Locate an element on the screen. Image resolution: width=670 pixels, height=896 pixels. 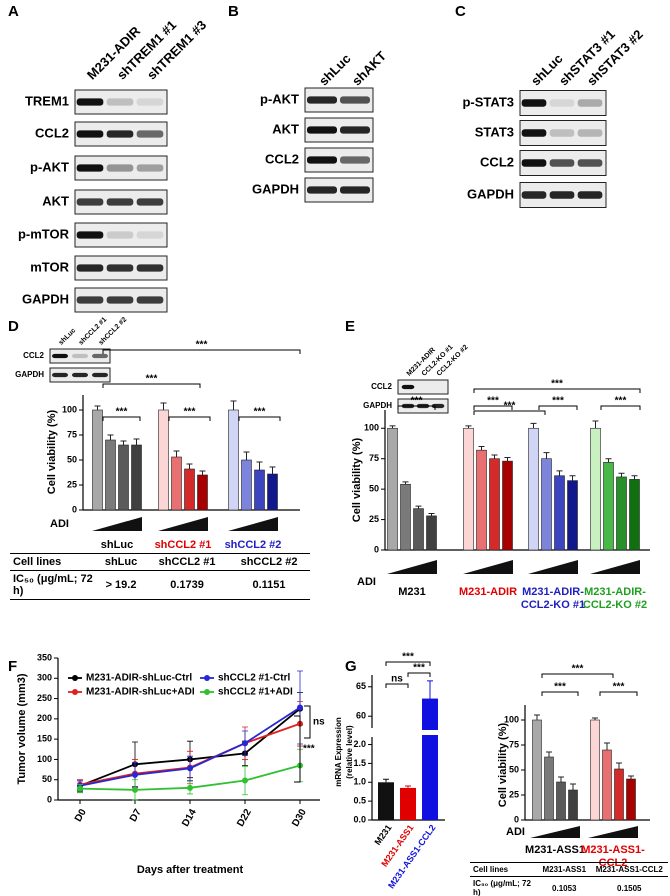
group-label: shCCL2 #1 is located at coordinates (183, 545).